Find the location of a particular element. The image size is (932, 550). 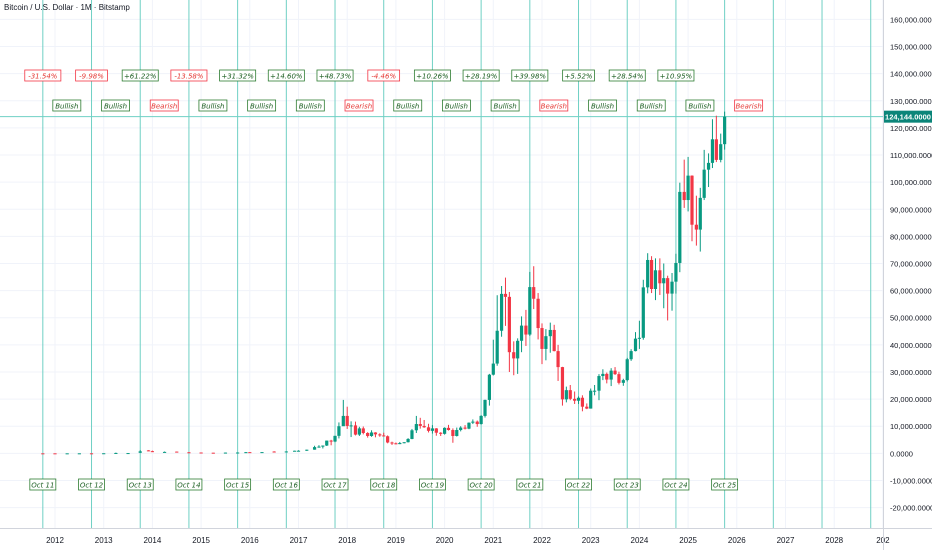

oct-date-label: Oct 22 is located at coordinates (578, 484).